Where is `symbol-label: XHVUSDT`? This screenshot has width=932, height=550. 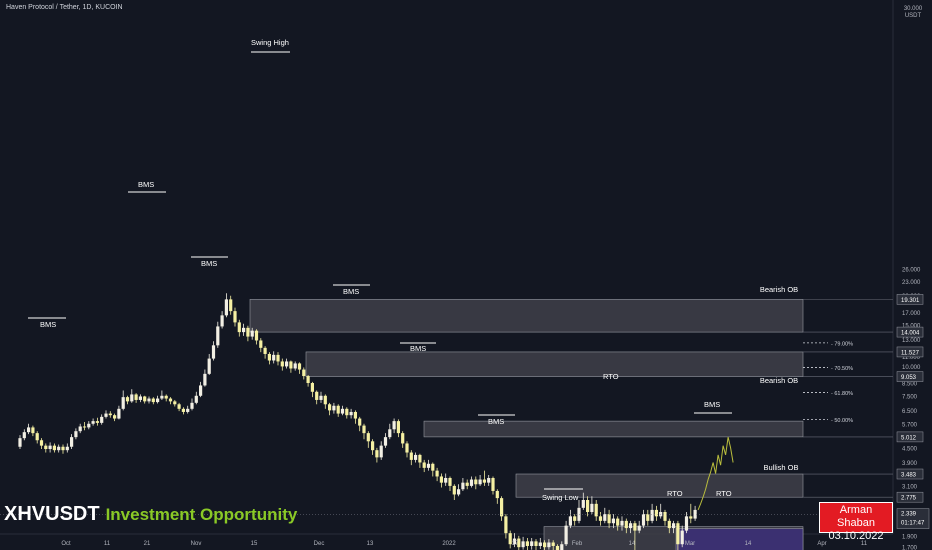
symbol-label: XHVUSDT is located at coordinates (52, 514).